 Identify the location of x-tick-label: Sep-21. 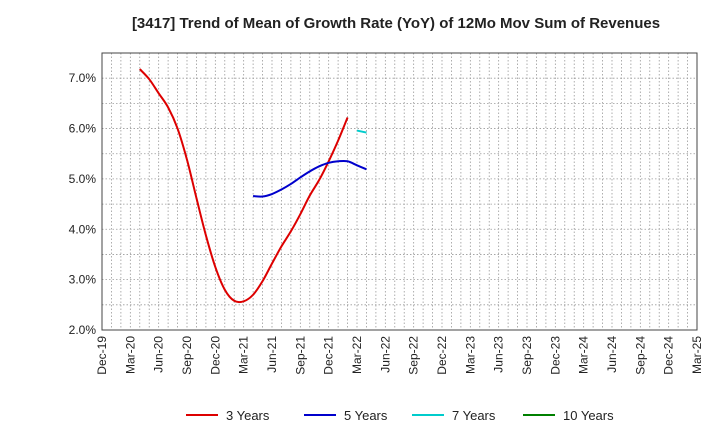
(300, 355).